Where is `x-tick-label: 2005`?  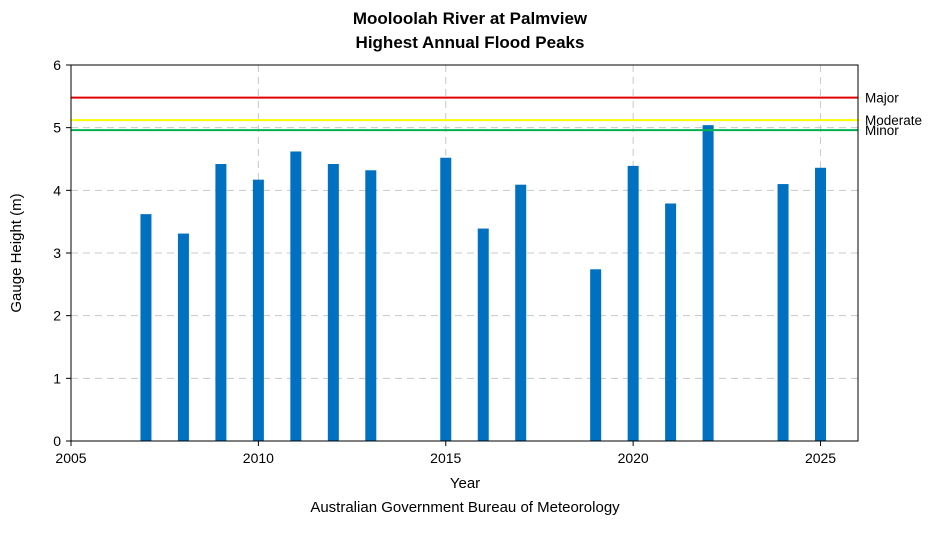 x-tick-label: 2005 is located at coordinates (70, 458).